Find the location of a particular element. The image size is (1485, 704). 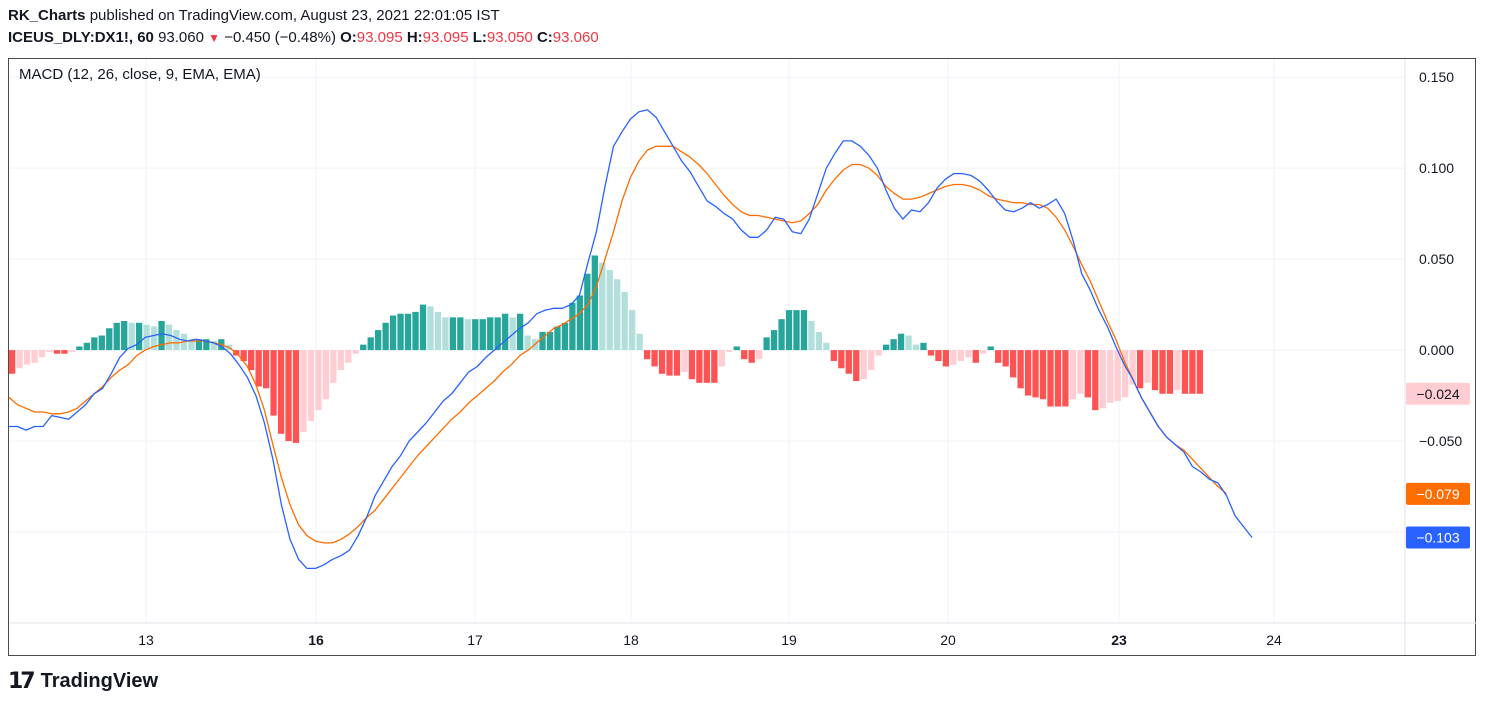

close-label: C: is located at coordinates (544, 37).